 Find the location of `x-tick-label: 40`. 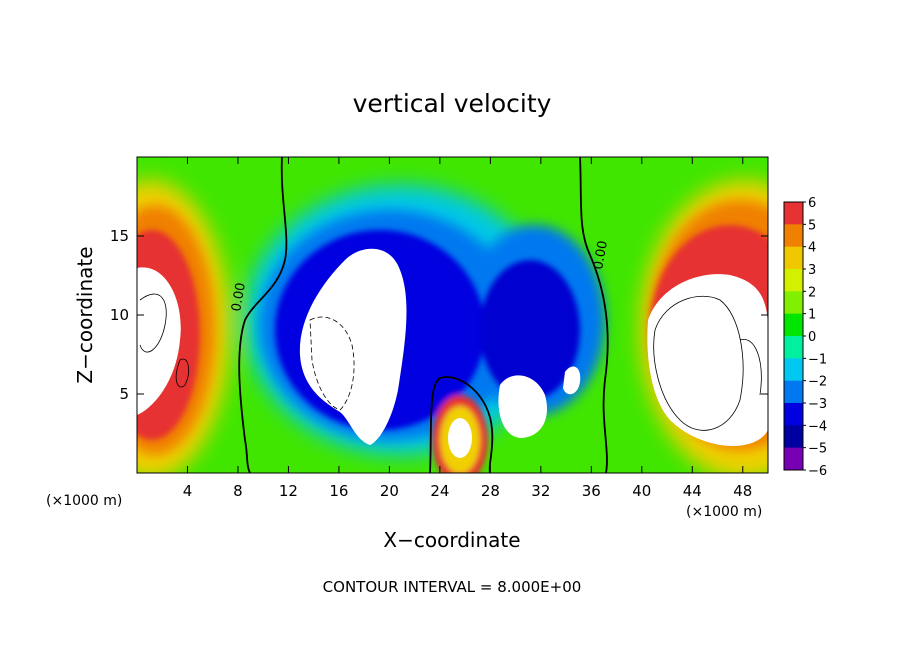

x-tick-label: 40 is located at coordinates (641, 491).